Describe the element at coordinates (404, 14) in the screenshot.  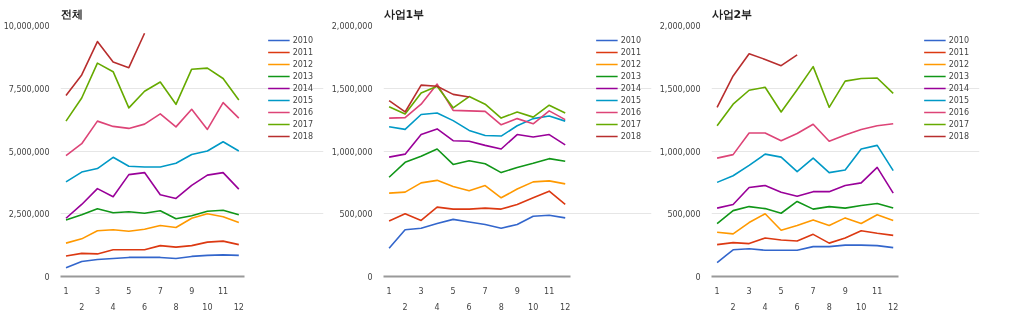
I see `chart-title: 사업1부` at that location.